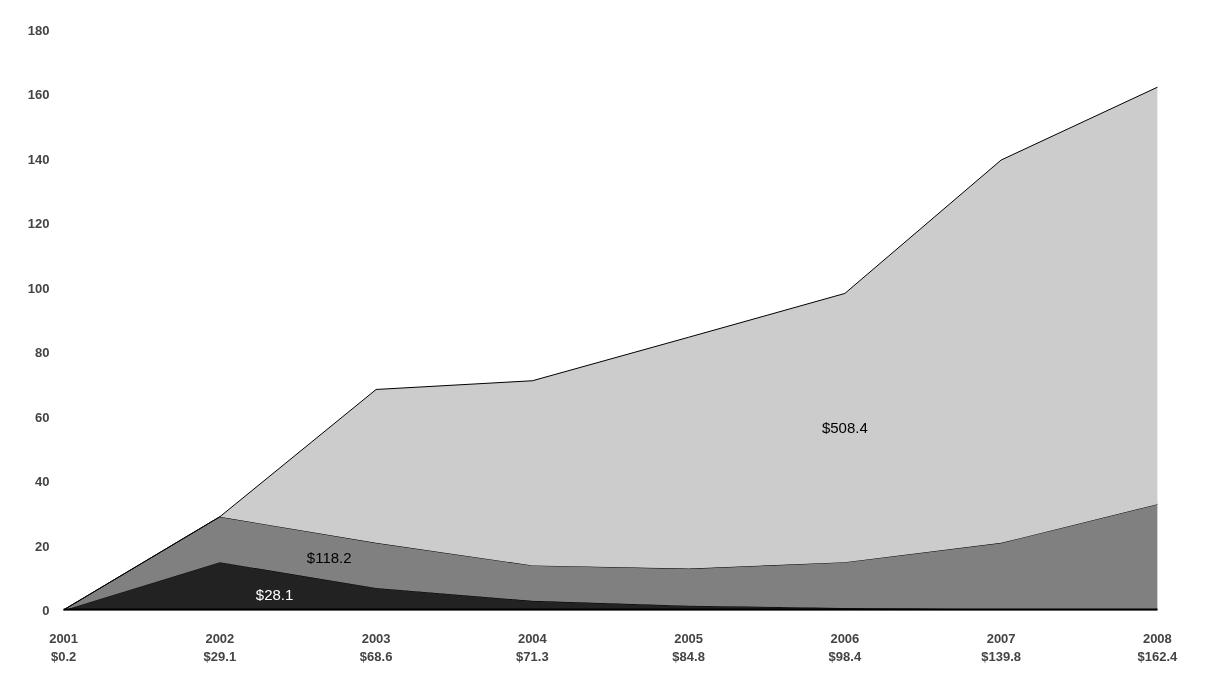  What do you see at coordinates (64, 647) in the screenshot?
I see `x-tick-label: 2001 $0.2` at bounding box center [64, 647].